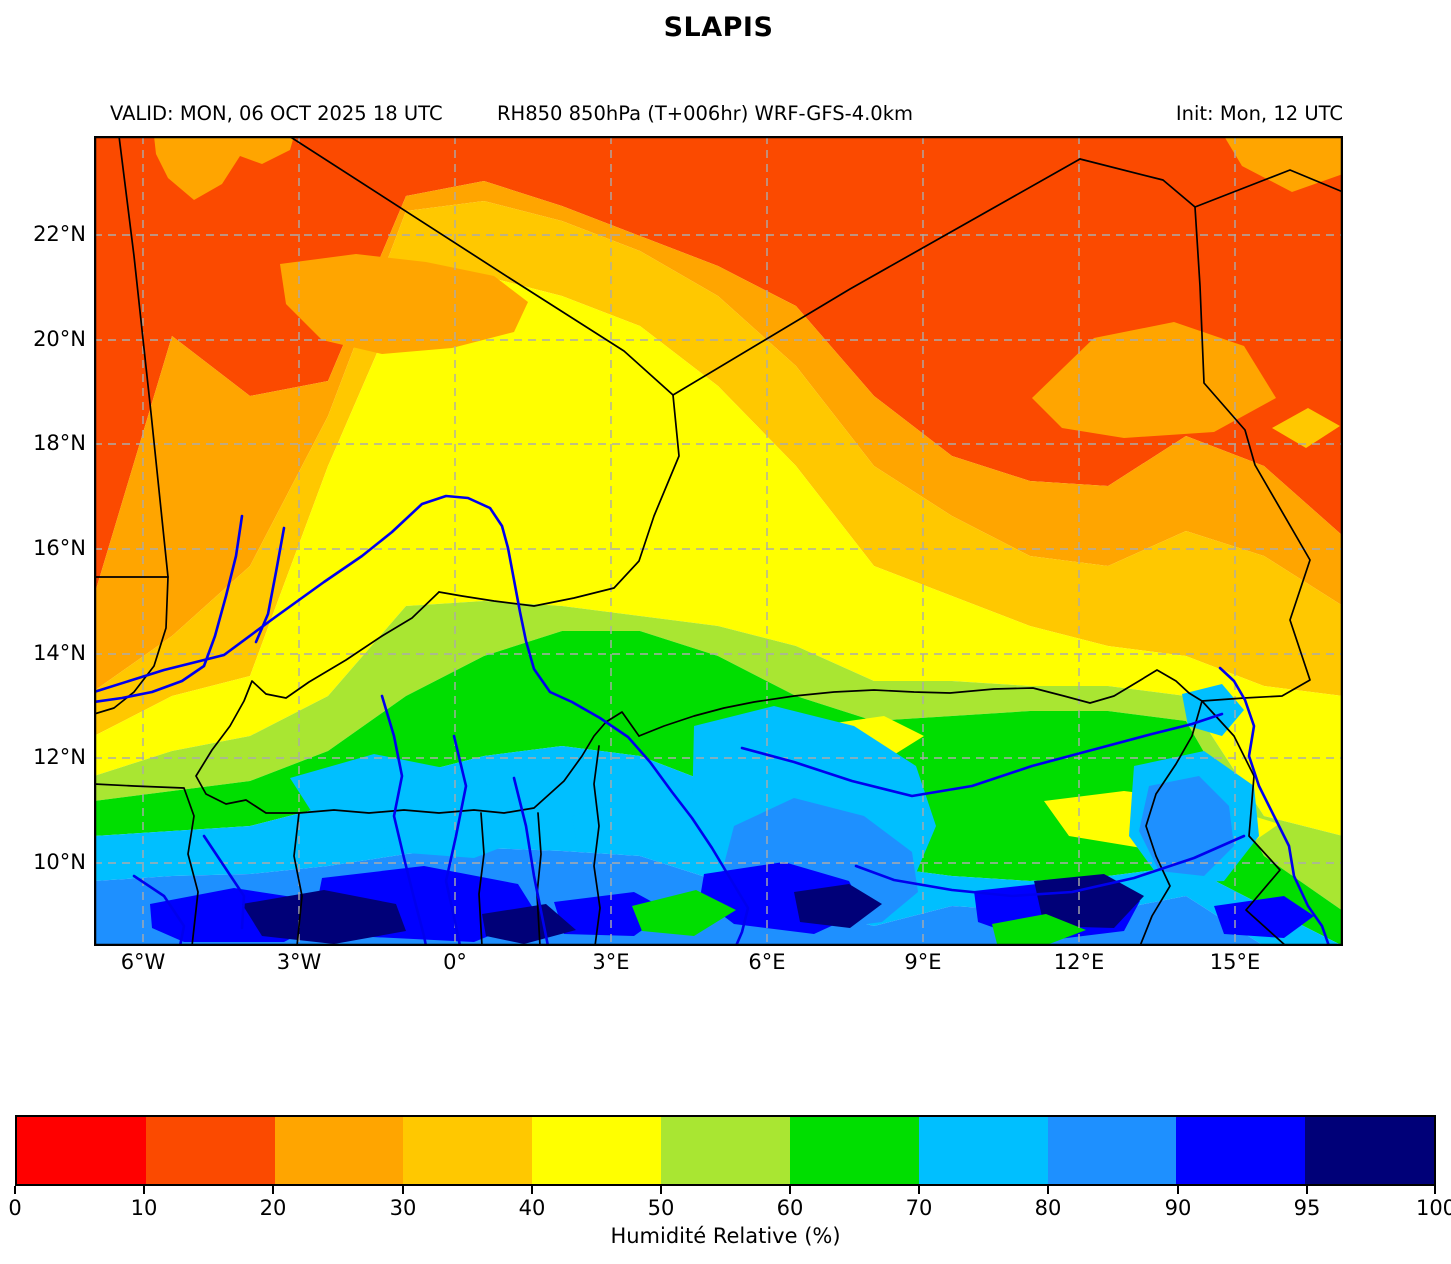  I want to click on river-volta-white, so click(456, 841).